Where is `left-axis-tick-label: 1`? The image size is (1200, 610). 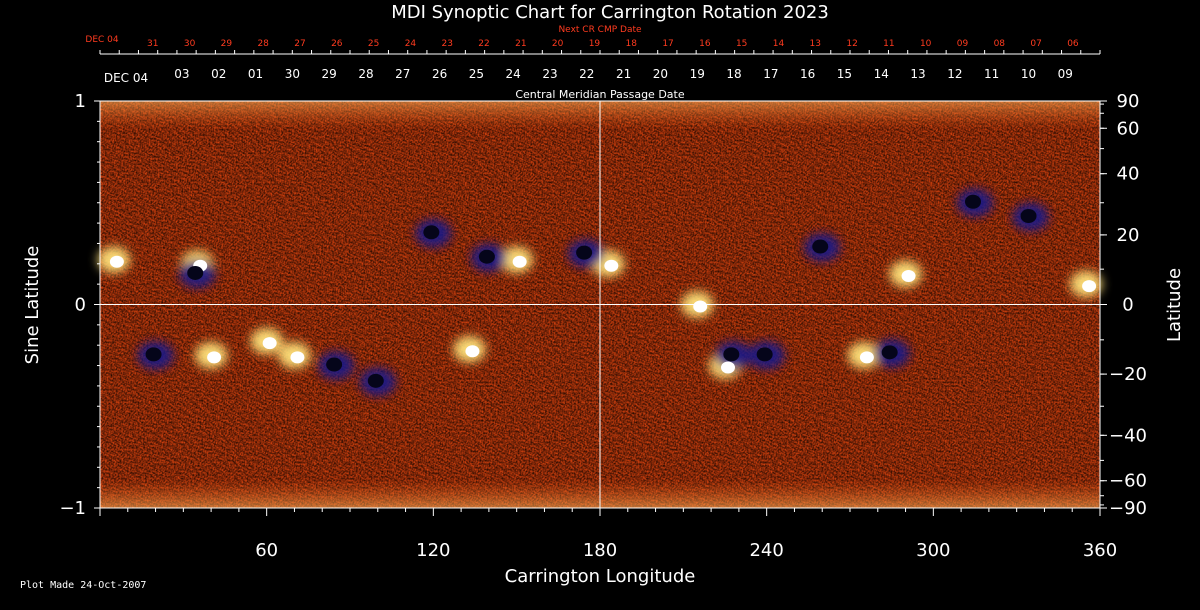
left-axis-tick-label: 1 is located at coordinates (80, 101).